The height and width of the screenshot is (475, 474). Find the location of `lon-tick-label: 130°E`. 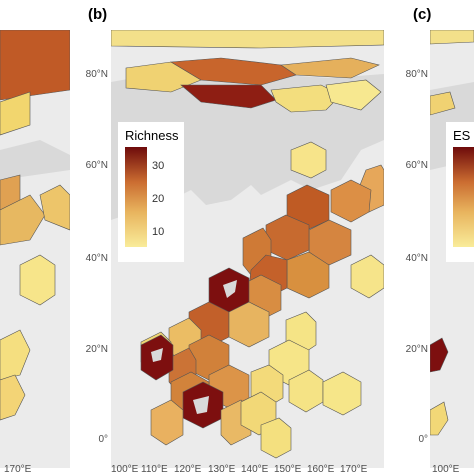

lon-tick-label: 130°E is located at coordinates (222, 469).